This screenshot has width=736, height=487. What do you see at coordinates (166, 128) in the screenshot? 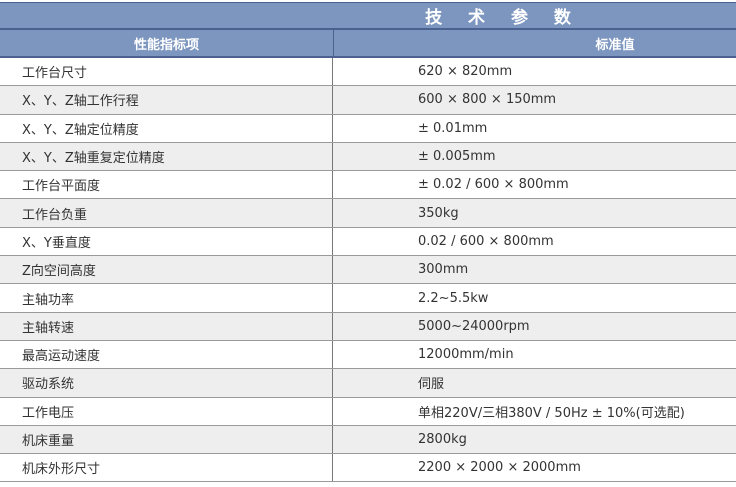
I see `row-item: X、Y、Z轴定位精度` at bounding box center [166, 128].